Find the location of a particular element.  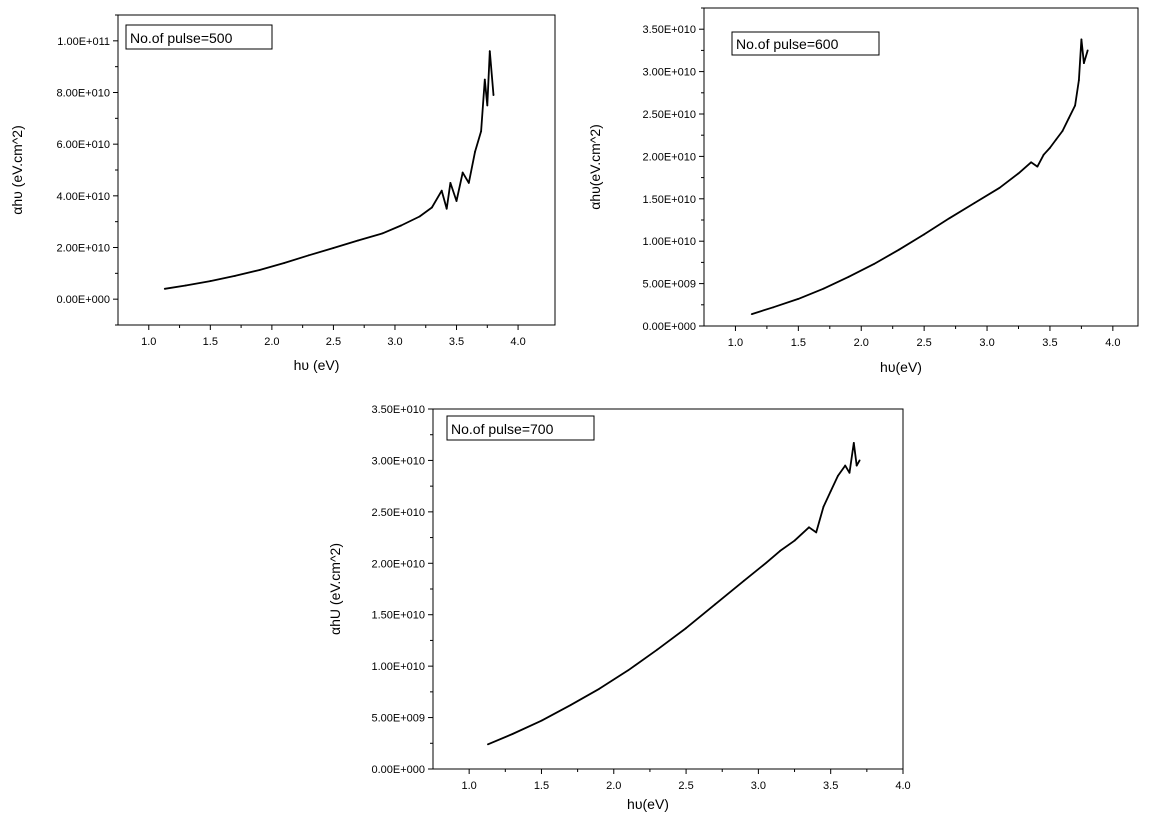

y-tick-label: 4.00E+010 is located at coordinates (83, 197).